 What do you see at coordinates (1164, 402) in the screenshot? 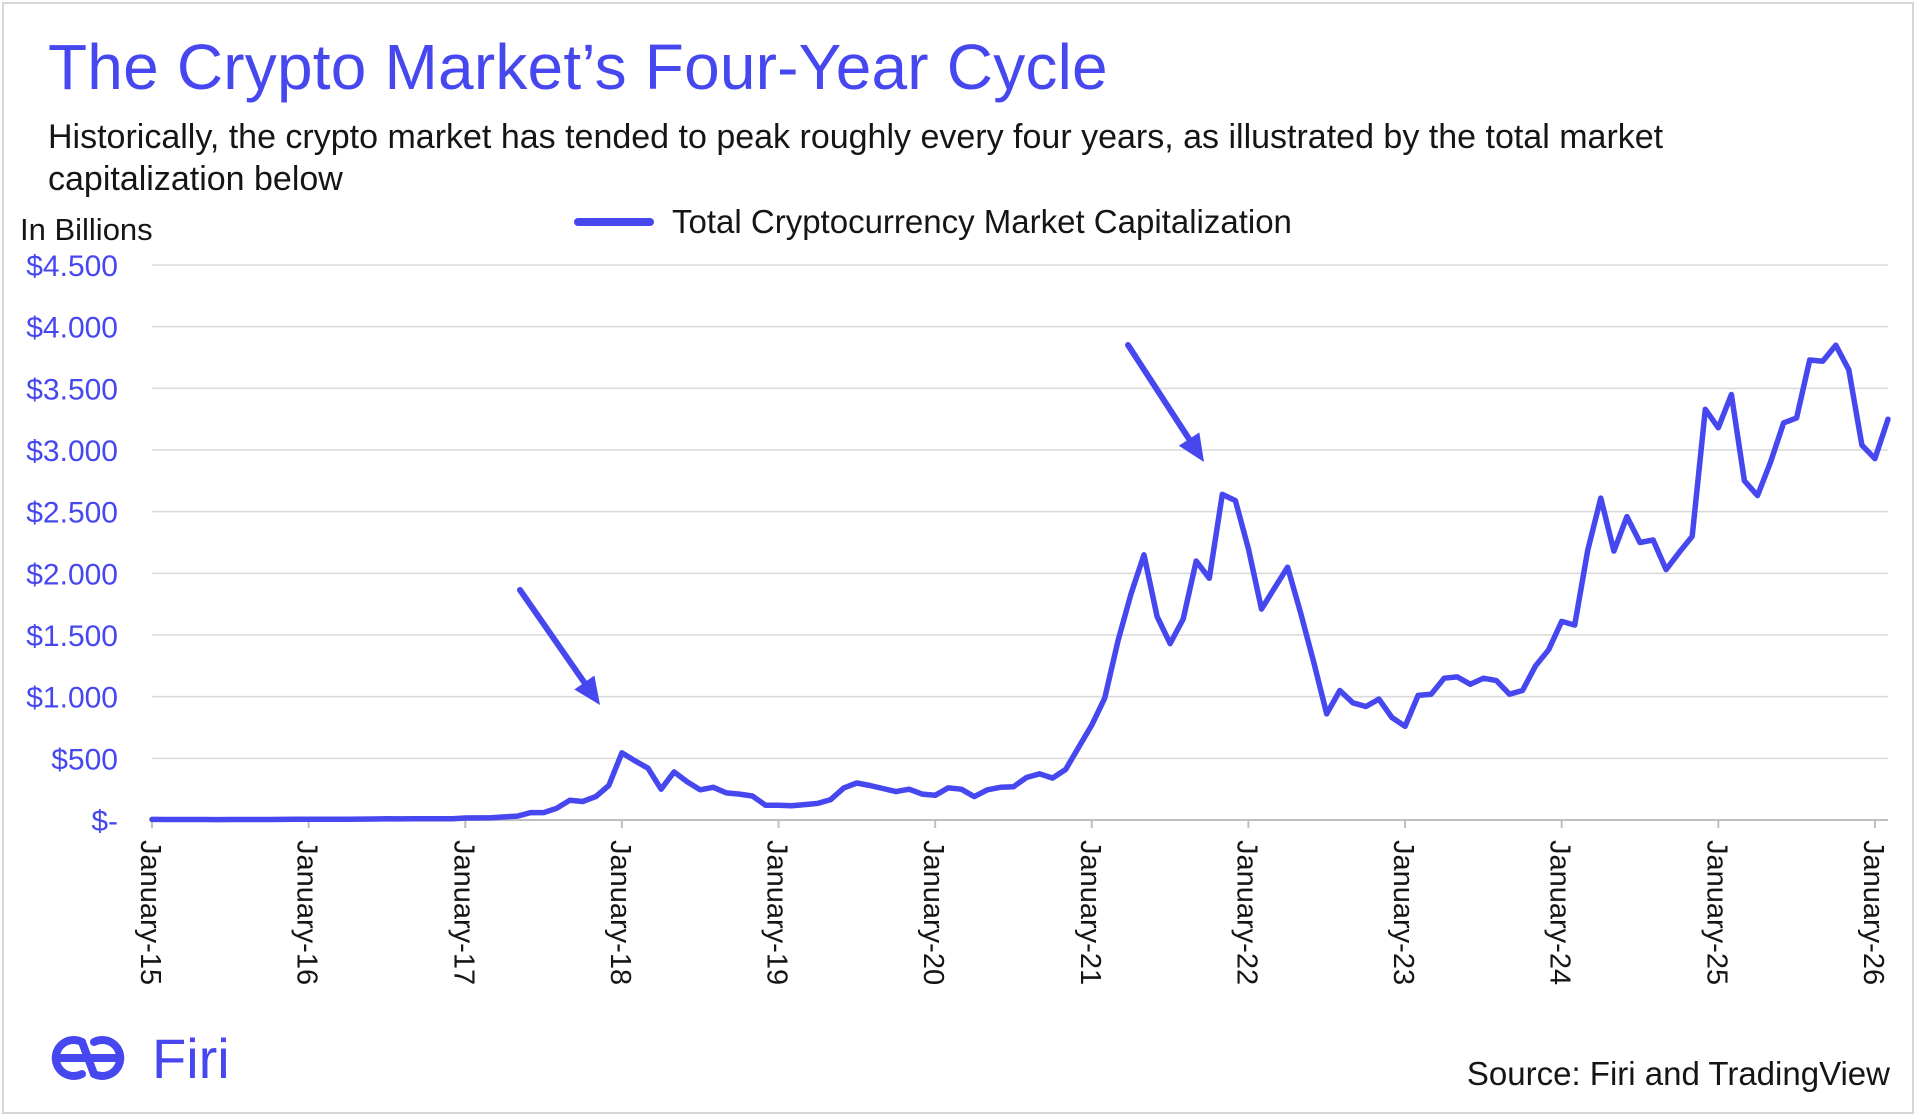
I see `peak-arrow-2021` at bounding box center [1164, 402].